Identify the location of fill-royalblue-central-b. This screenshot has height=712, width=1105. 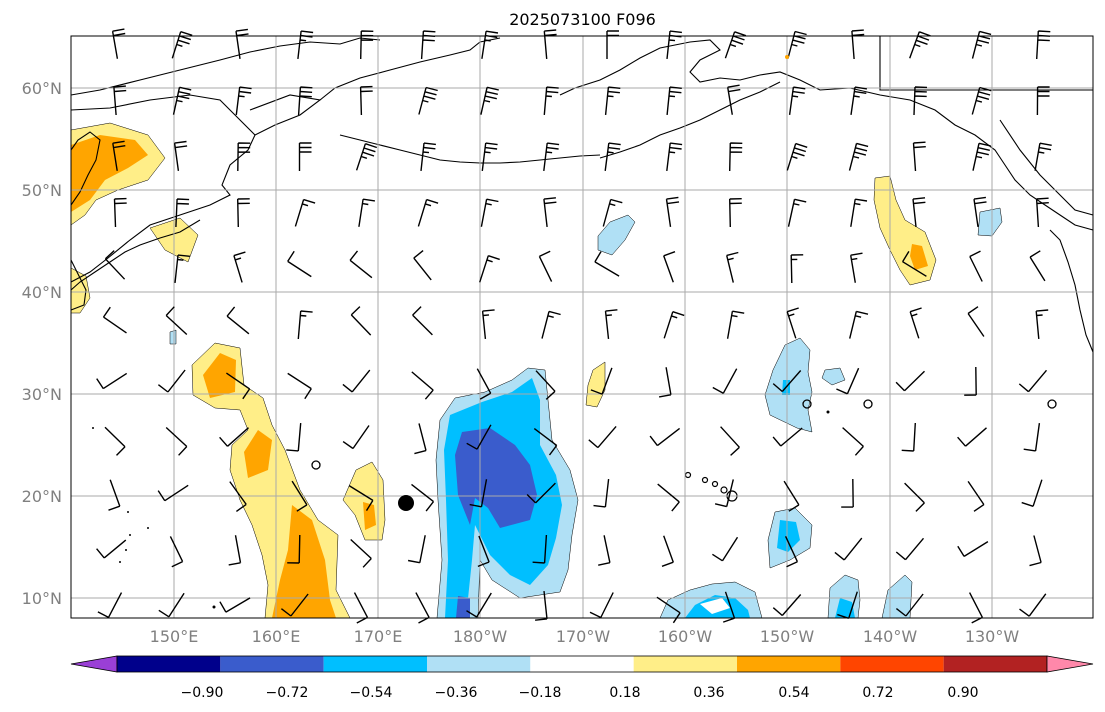
(463, 607).